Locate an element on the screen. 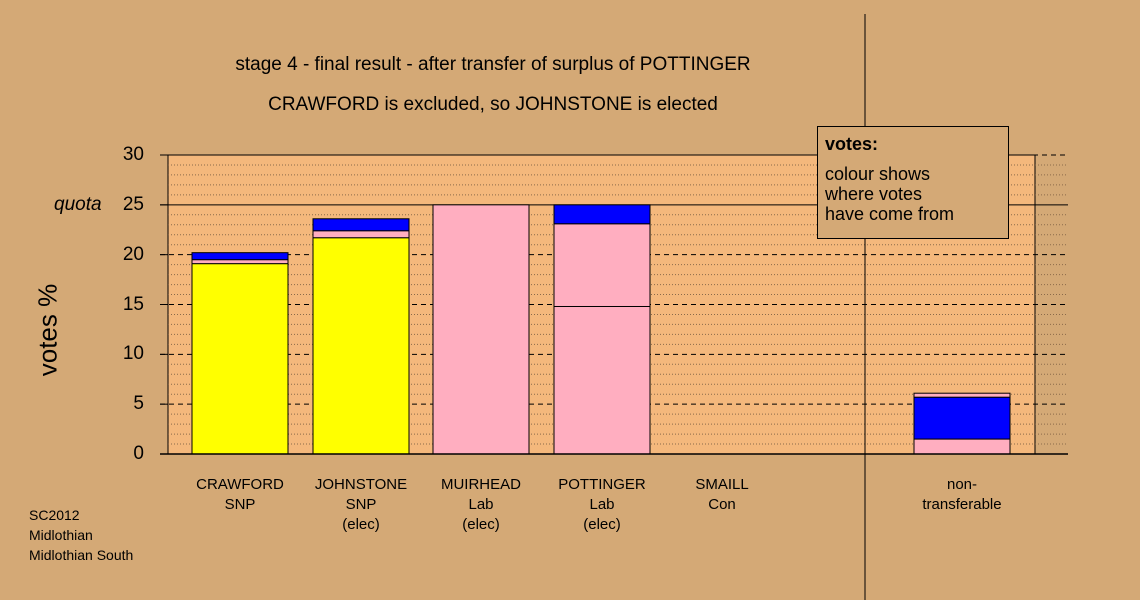 The height and width of the screenshot is (600, 1140). y-tick-label: 30 is located at coordinates (133, 154).